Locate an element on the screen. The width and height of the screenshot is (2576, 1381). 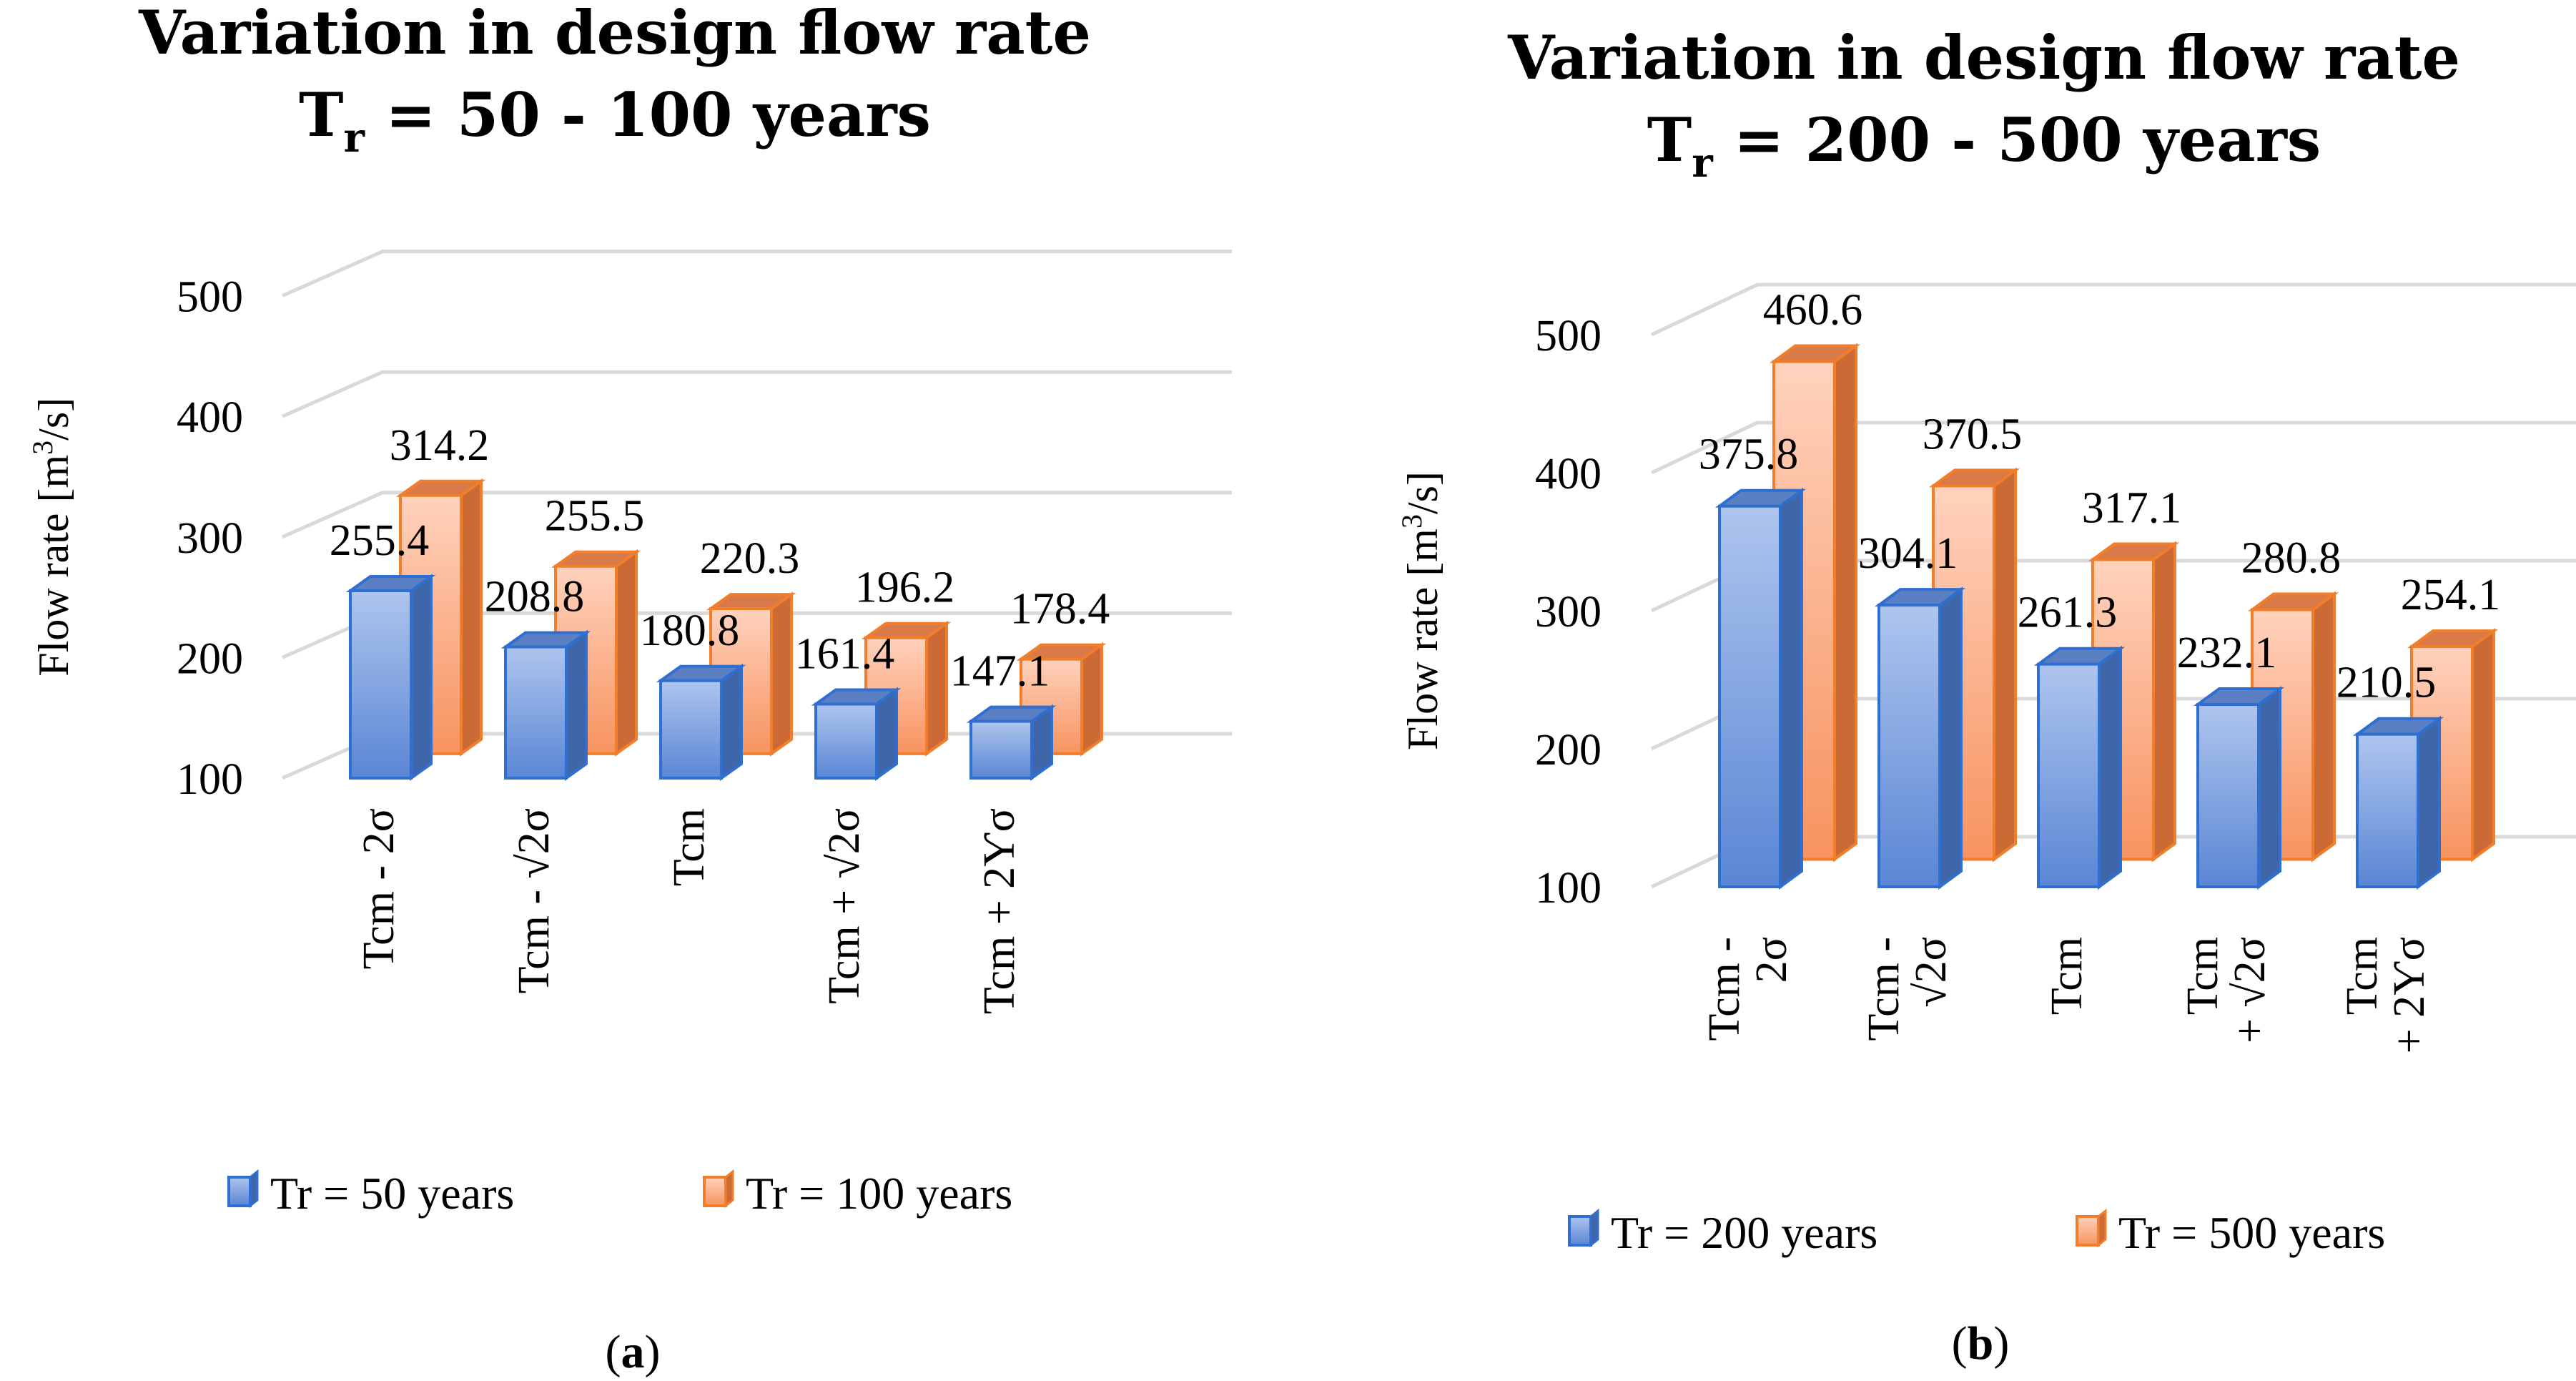
panel-label: (b) is located at coordinates (1981, 1343).